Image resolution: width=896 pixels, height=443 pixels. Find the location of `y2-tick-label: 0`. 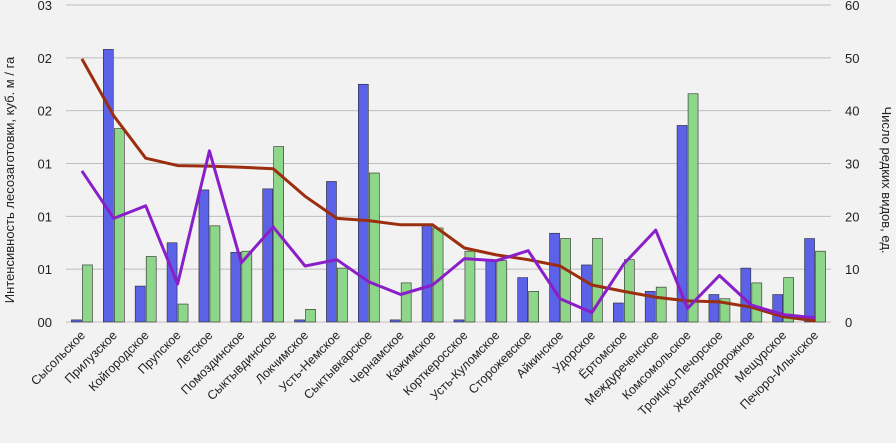

y2-tick-label: 0 is located at coordinates (848, 322).